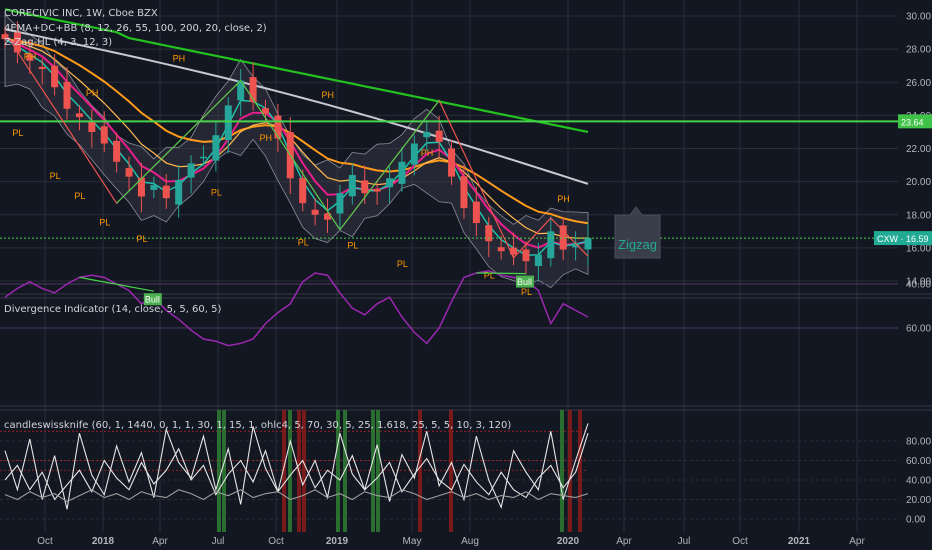 Image resolution: width=932 pixels, height=550 pixels. I want to click on y-tick-label: 28.00, so click(918, 50).